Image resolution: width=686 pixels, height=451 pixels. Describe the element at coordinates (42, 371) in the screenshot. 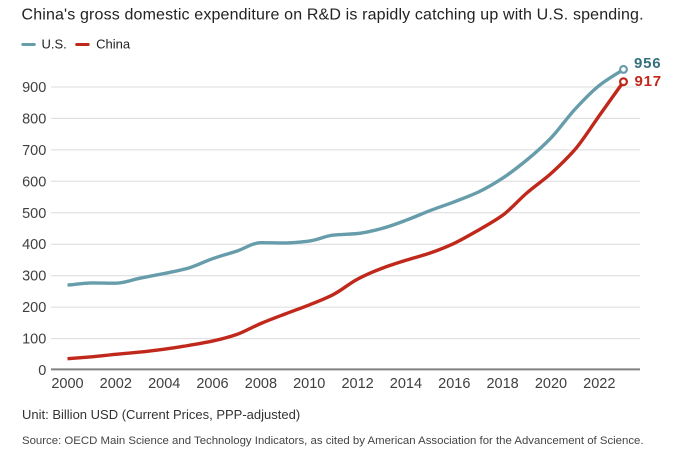

I see `svg-text: 0` at that location.